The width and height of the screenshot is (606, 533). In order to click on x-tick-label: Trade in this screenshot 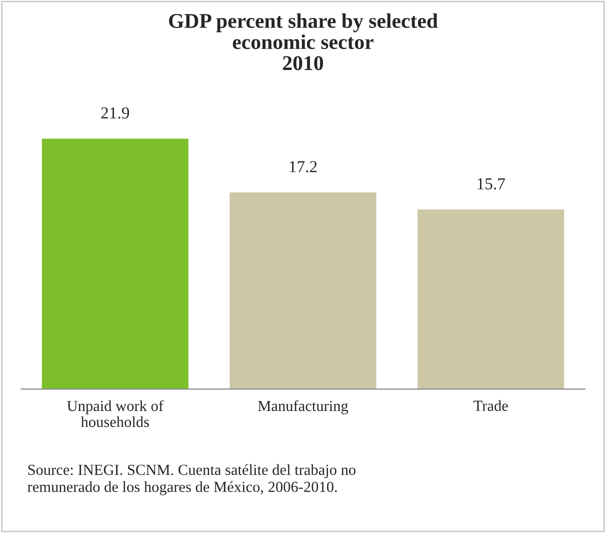, I will do `click(491, 405)`.